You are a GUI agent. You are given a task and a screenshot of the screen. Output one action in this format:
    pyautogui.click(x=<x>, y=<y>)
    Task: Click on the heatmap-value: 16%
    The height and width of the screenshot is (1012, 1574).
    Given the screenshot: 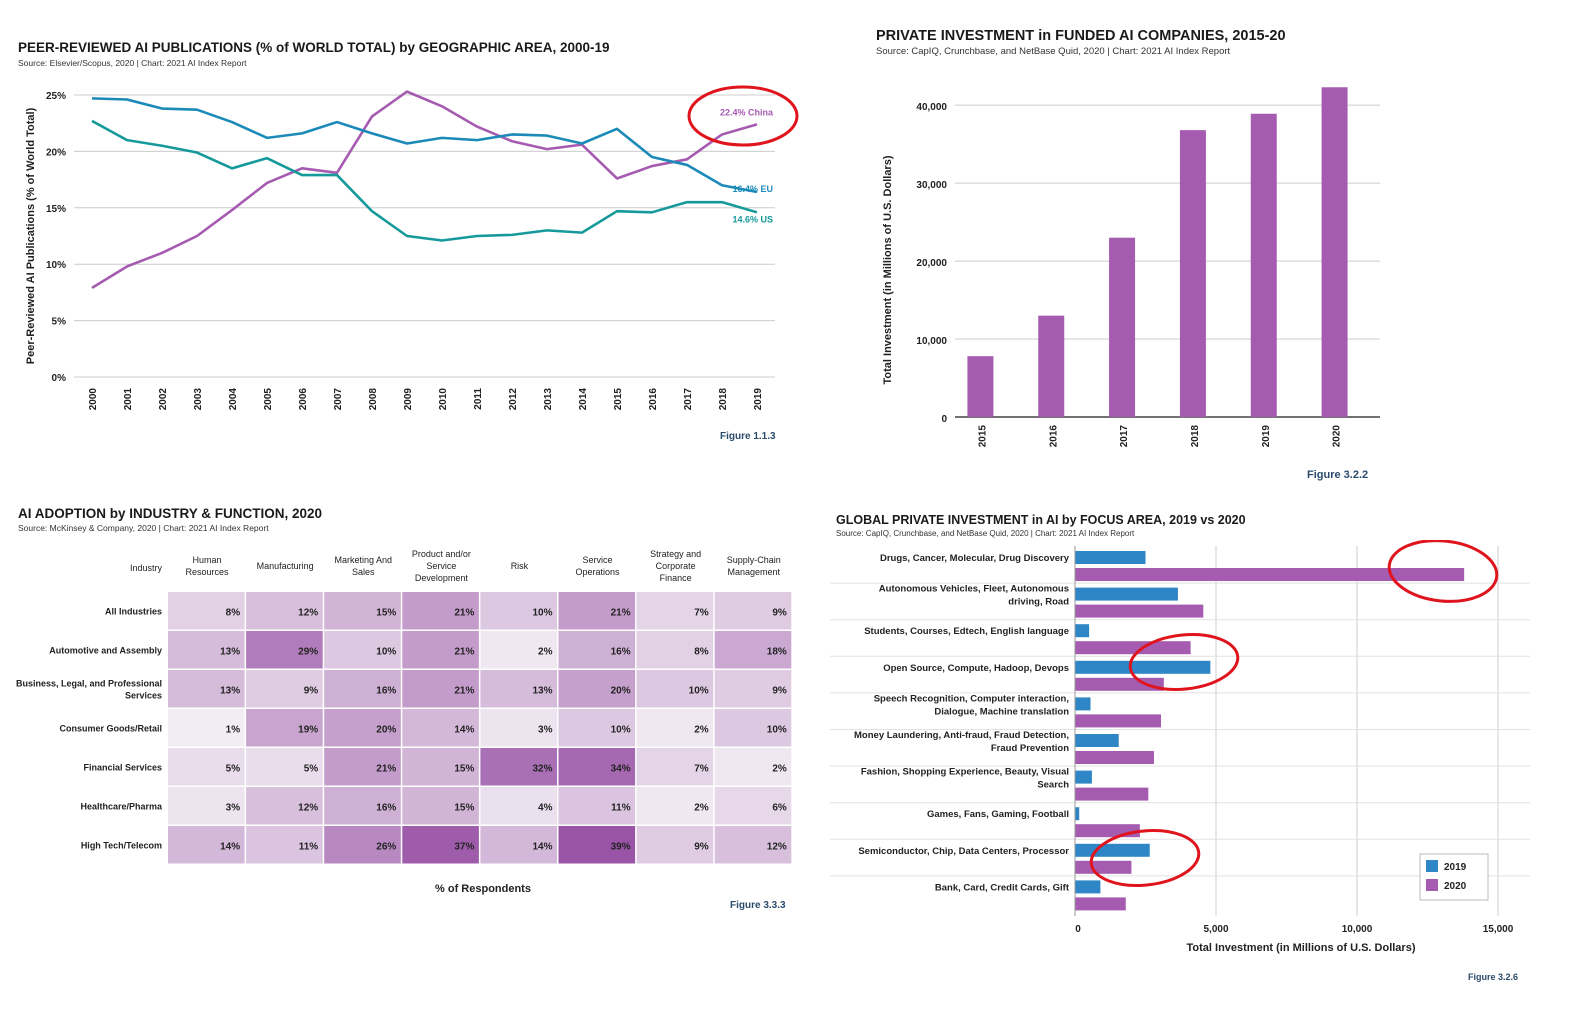 What is the action you would take?
    pyautogui.click(x=386, y=691)
    